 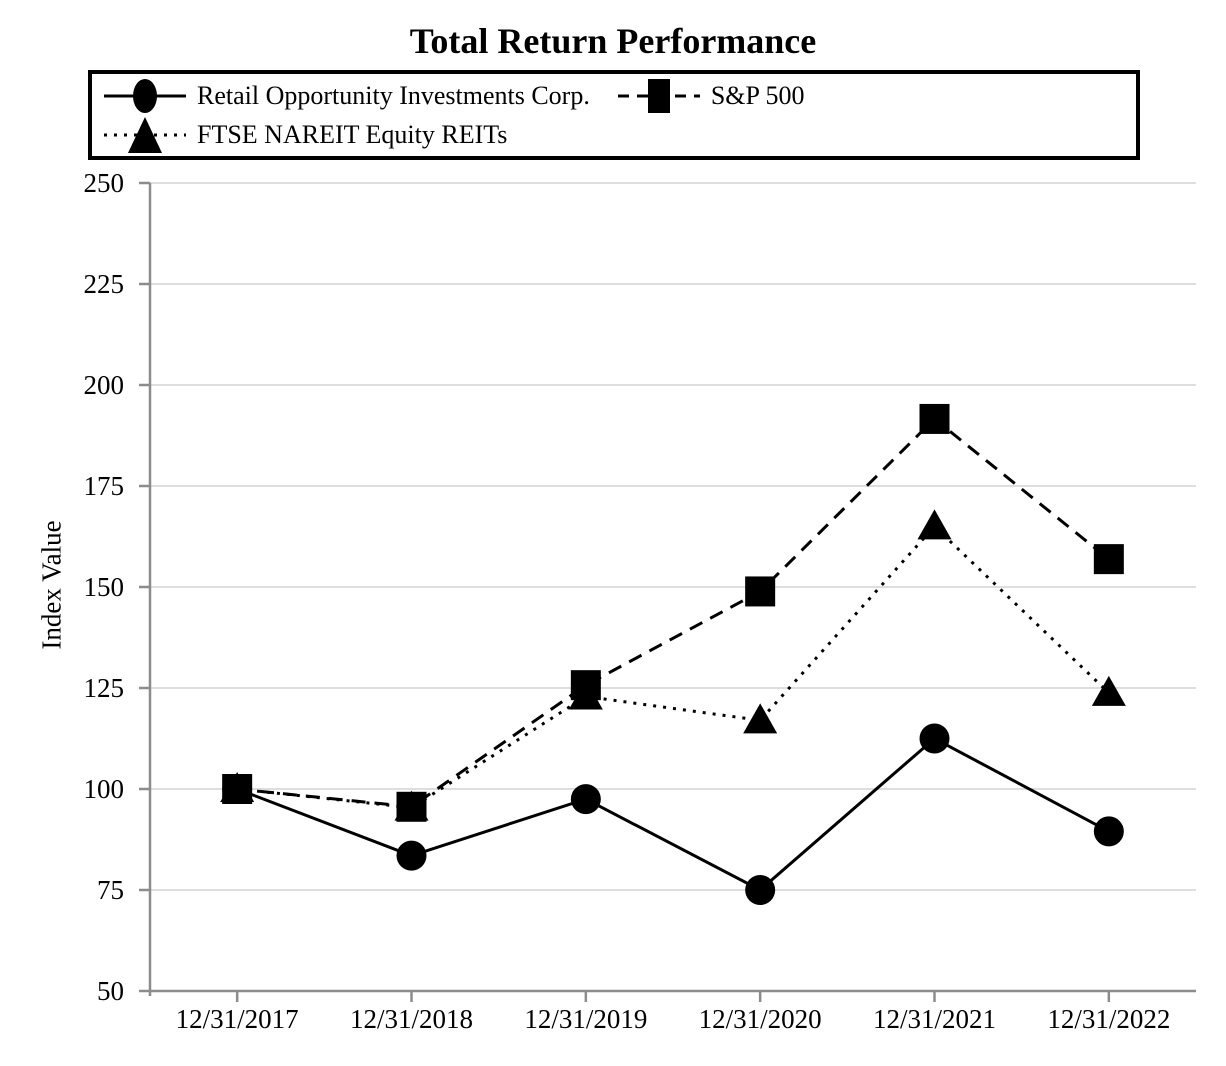 I want to click on y-tick-label: 225, so click(x=104, y=284).